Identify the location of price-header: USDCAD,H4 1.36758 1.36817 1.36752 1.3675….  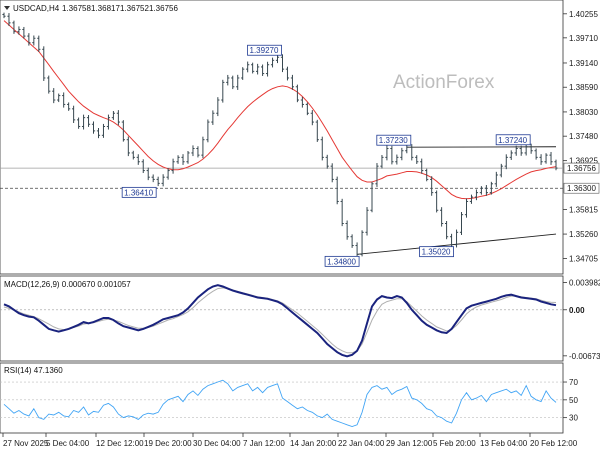
(91, 8).